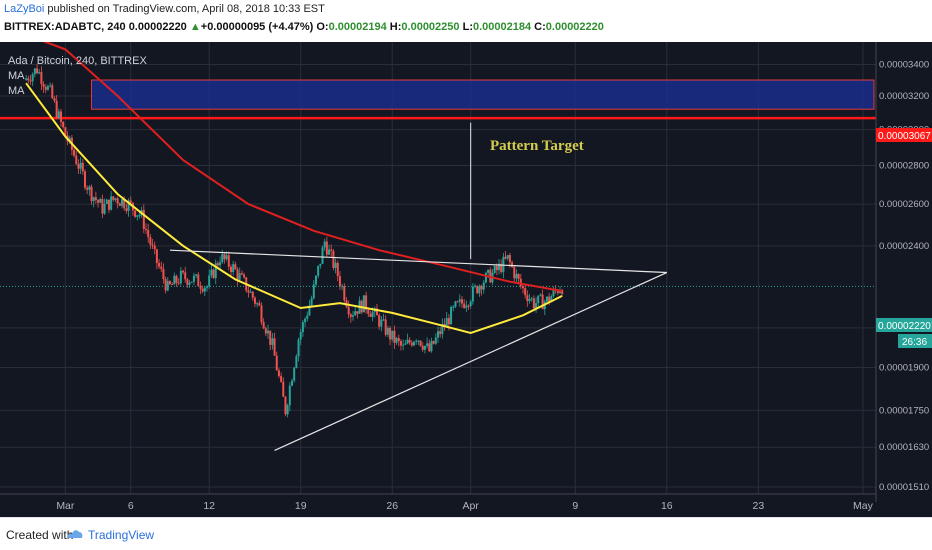  I want to click on time-axis-labels: Mar 6 12 19 26 Apr 9 16 23 May, so click(464, 506).